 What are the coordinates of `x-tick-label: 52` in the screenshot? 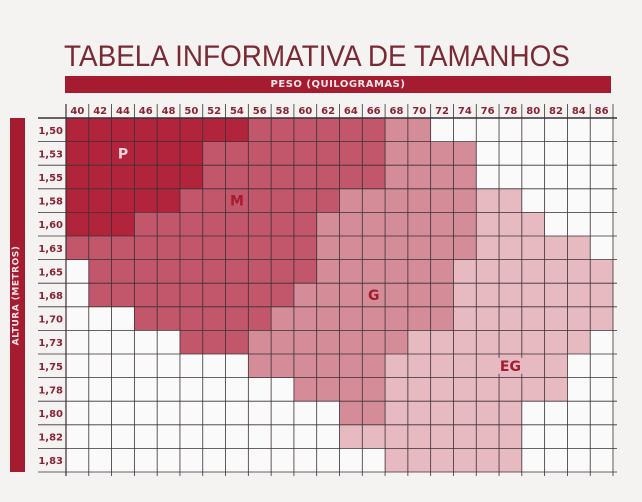 It's located at (214, 111).